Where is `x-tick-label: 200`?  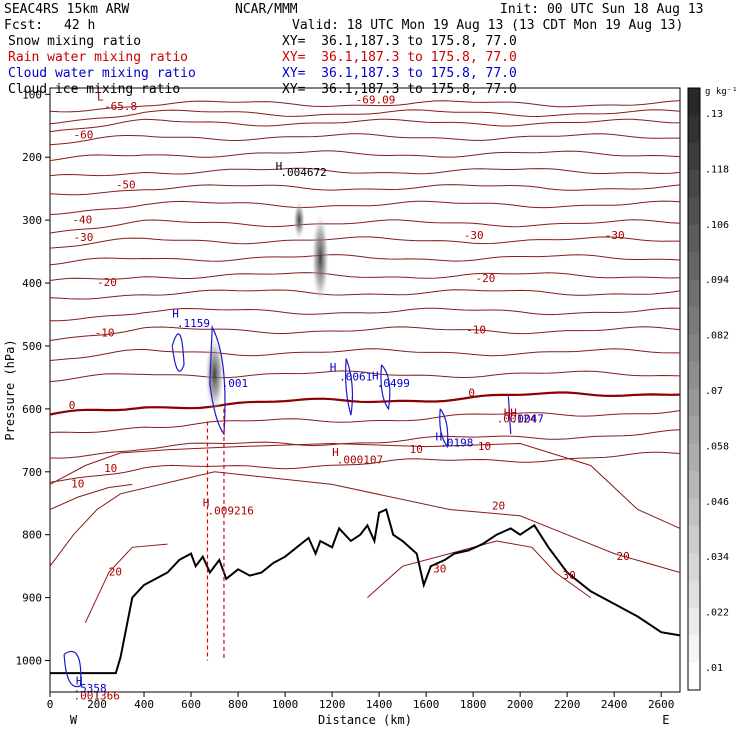
x-tick-label: 200 is located at coordinates (97, 704).